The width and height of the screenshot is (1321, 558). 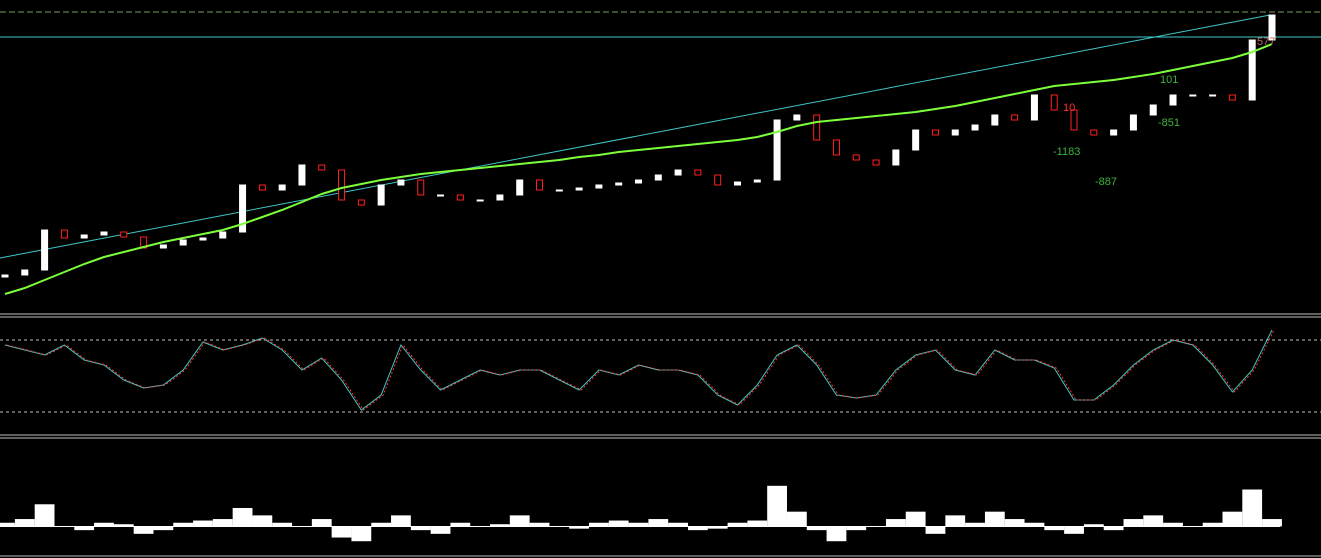 I want to click on annotation: -851, so click(x=1169, y=123).